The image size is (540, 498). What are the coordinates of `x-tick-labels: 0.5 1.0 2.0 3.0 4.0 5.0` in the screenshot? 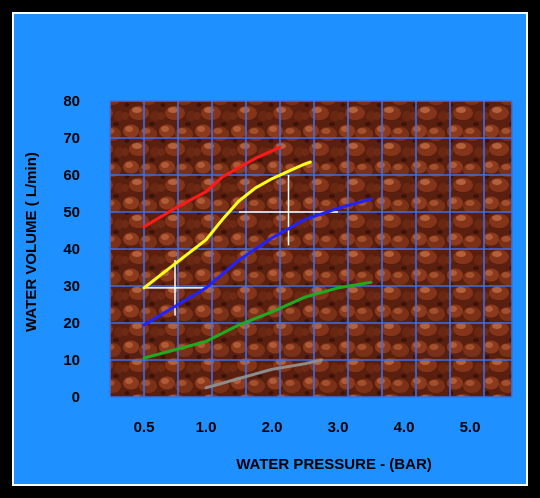 It's located at (307, 427).